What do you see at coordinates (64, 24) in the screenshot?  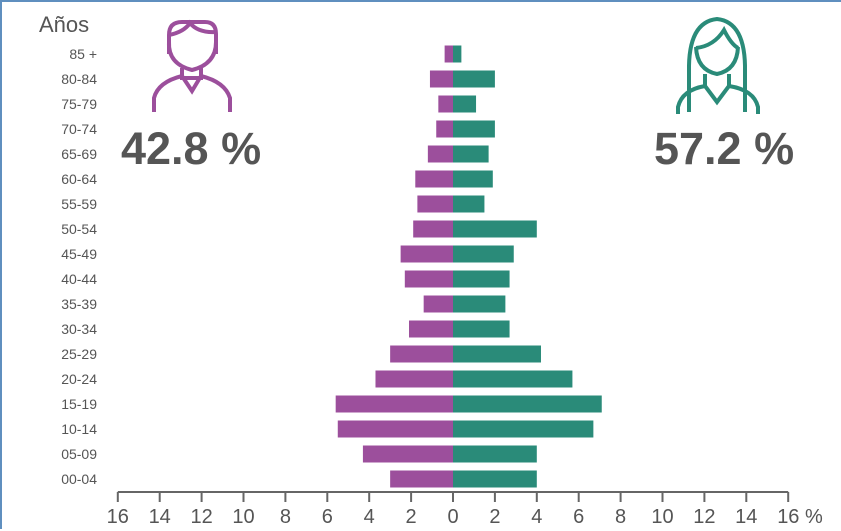 I see `age-axis-title: Años` at bounding box center [64, 24].